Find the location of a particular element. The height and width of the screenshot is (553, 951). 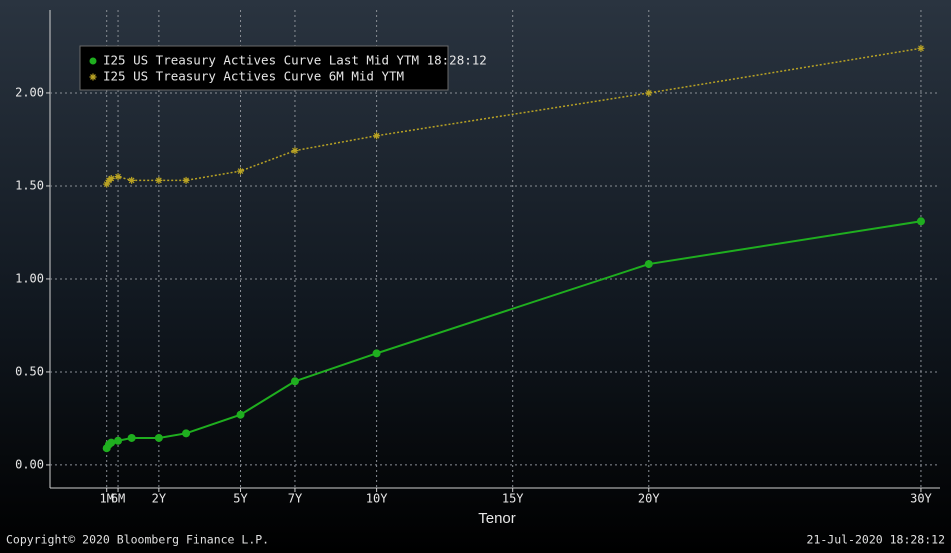

copyright: Copyright© 2020 Bloomberg Finance L.P. is located at coordinates (137, 540).